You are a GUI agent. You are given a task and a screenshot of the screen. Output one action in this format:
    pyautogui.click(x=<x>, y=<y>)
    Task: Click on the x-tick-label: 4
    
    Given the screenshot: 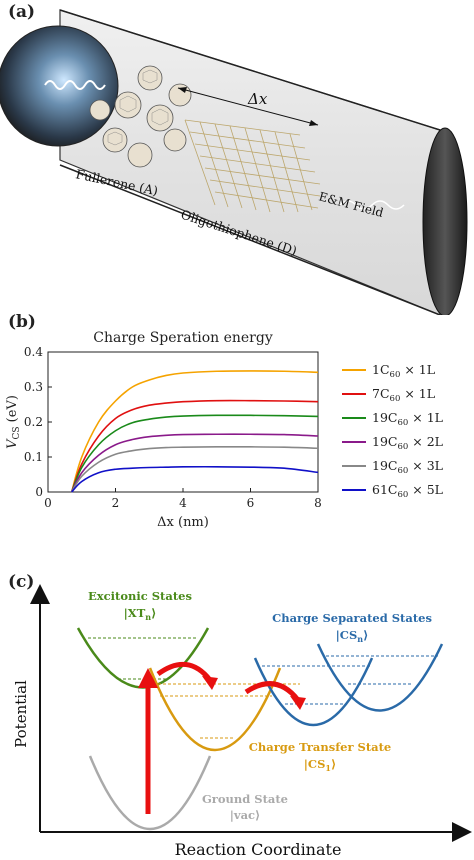 What is the action you would take?
    pyautogui.click(x=183, y=503)
    